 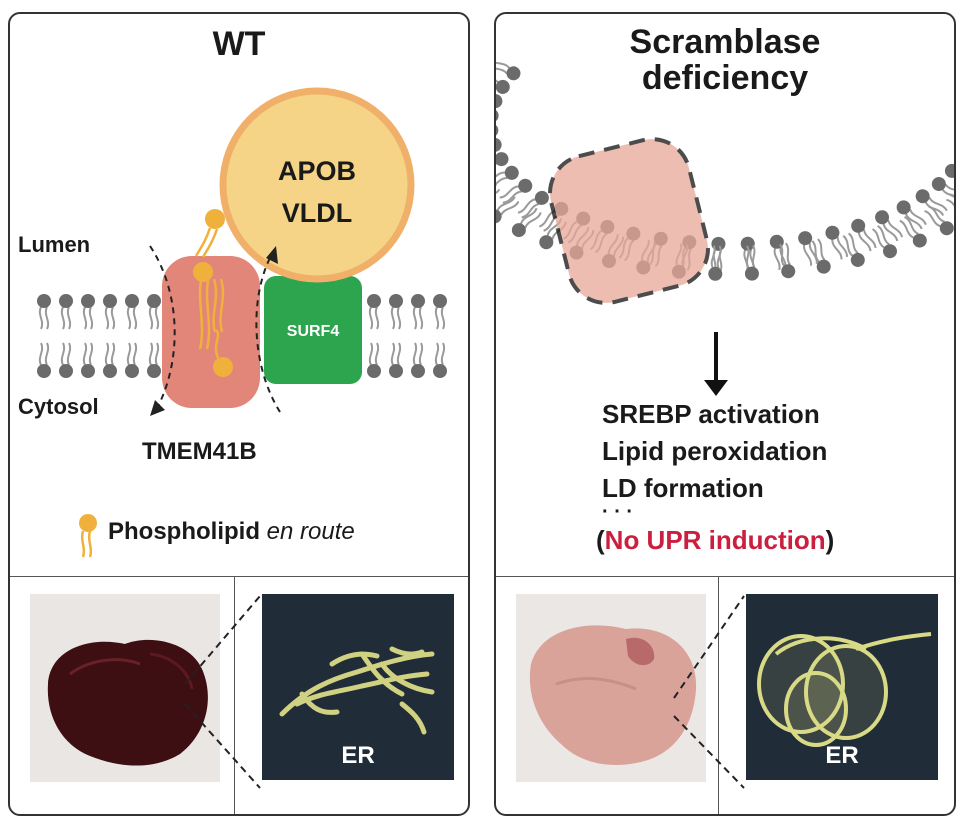 I want to click on sd-er-image: ER, so click(x=842, y=687).